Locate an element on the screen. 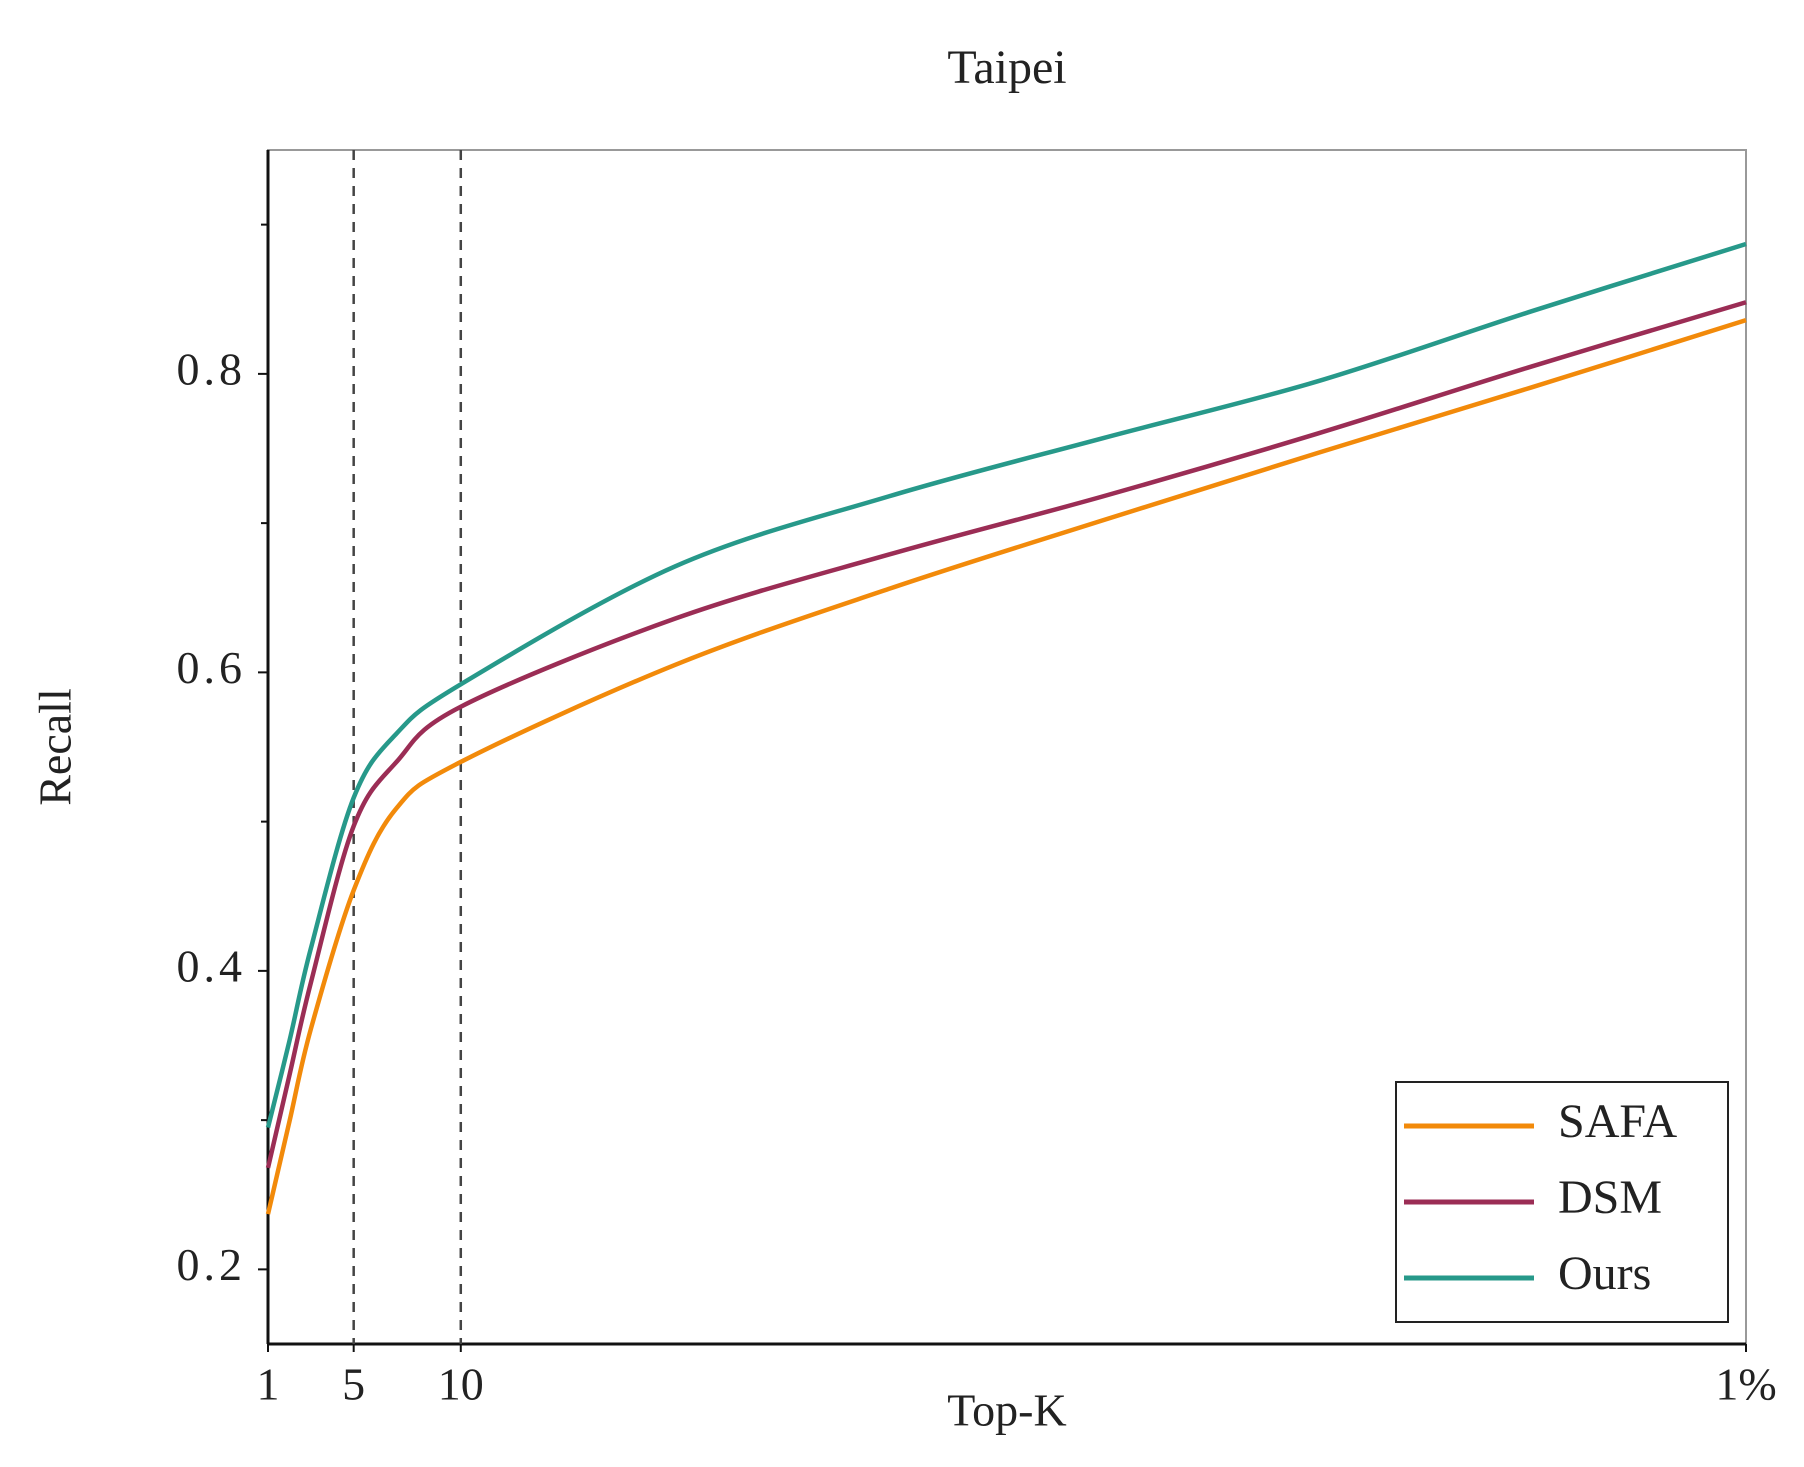 The width and height of the screenshot is (1804, 1467). y-tick-label: 0.8 is located at coordinates (212, 368).